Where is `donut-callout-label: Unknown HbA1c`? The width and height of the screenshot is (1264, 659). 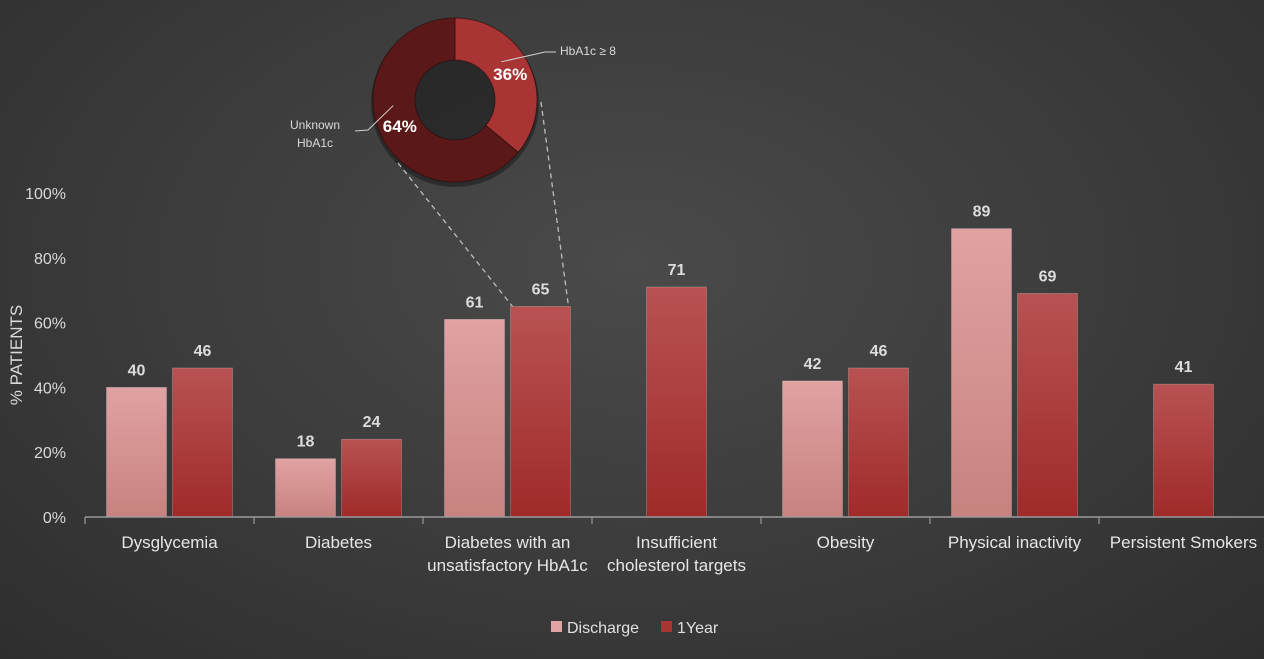
donut-callout-label: Unknown HbA1c is located at coordinates (315, 134).